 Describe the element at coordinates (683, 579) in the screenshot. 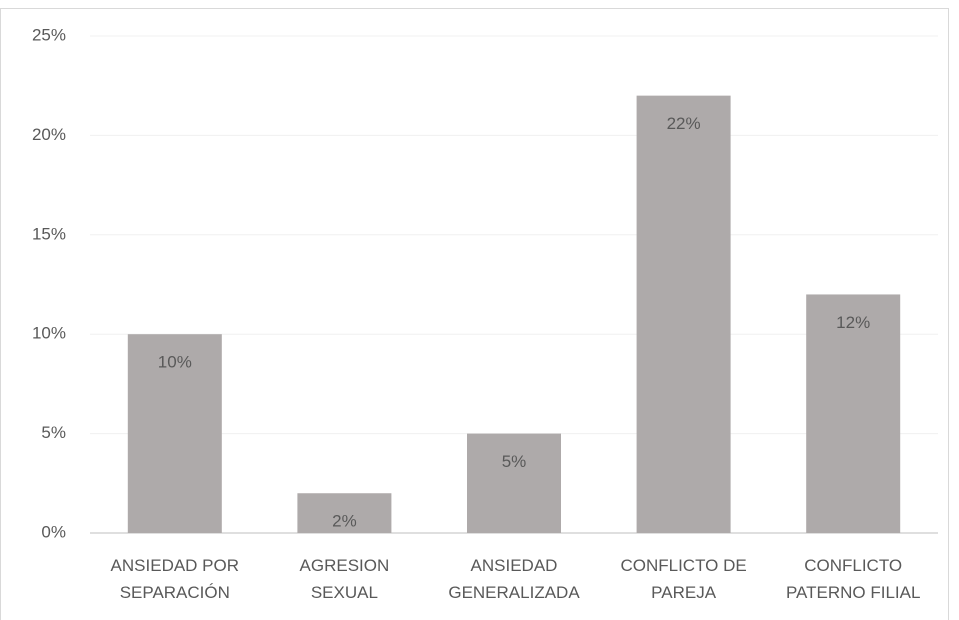

I see `x-tick-label: CONFLICTO DE PAREJA` at that location.